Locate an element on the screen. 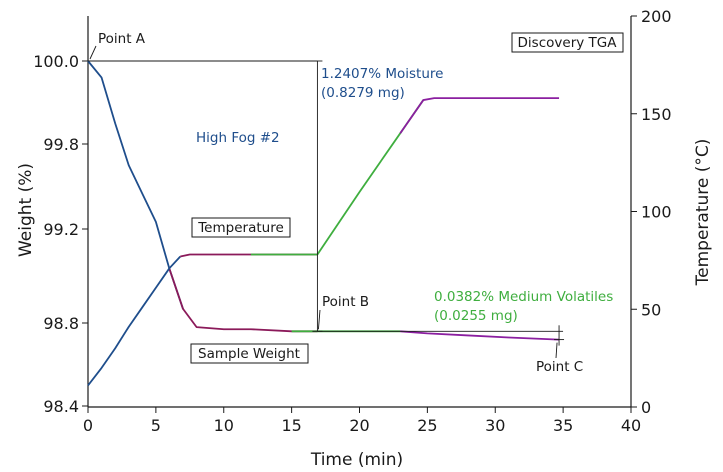 The image size is (723, 472). x-tick-label: 15 is located at coordinates (291, 425).